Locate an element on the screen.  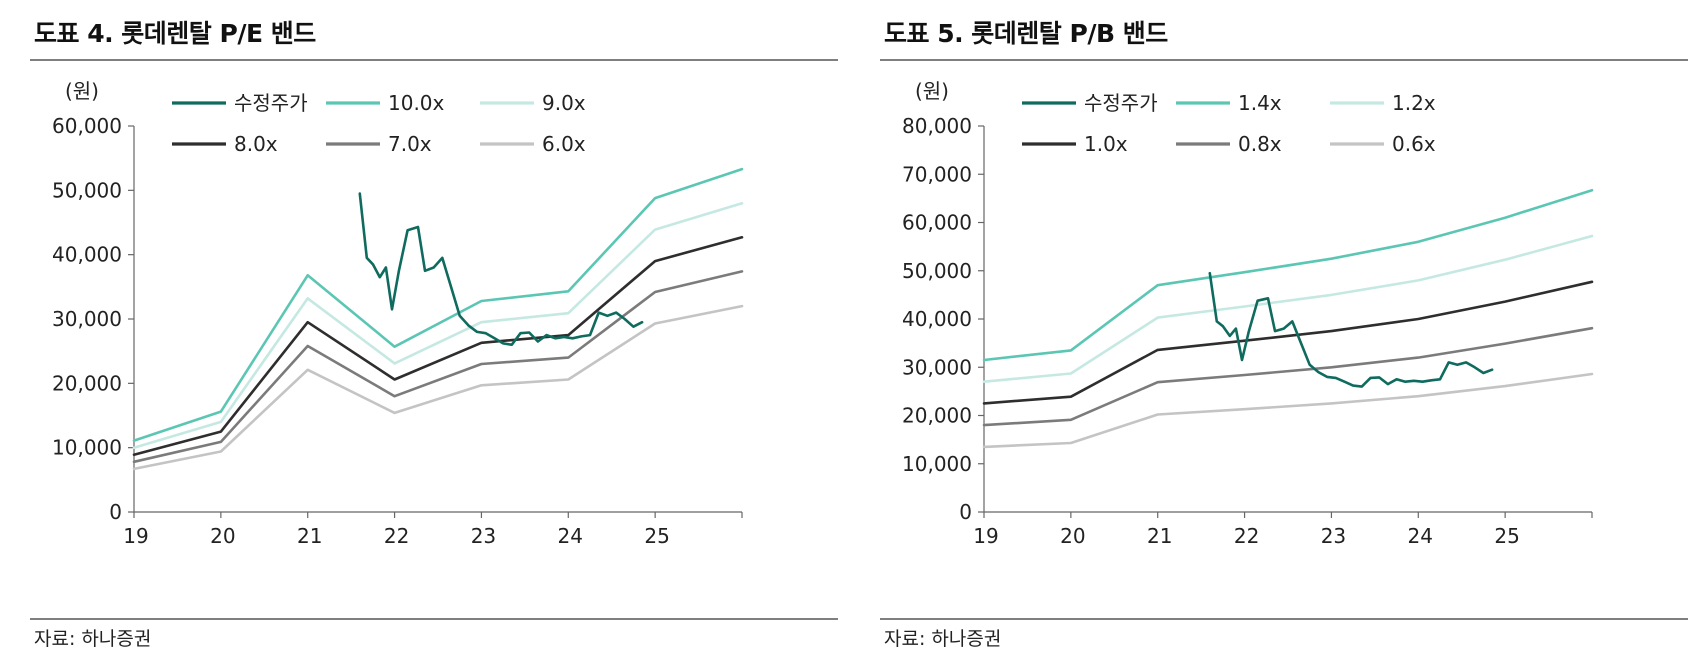
legend-label: 0.6x is located at coordinates (1414, 144).